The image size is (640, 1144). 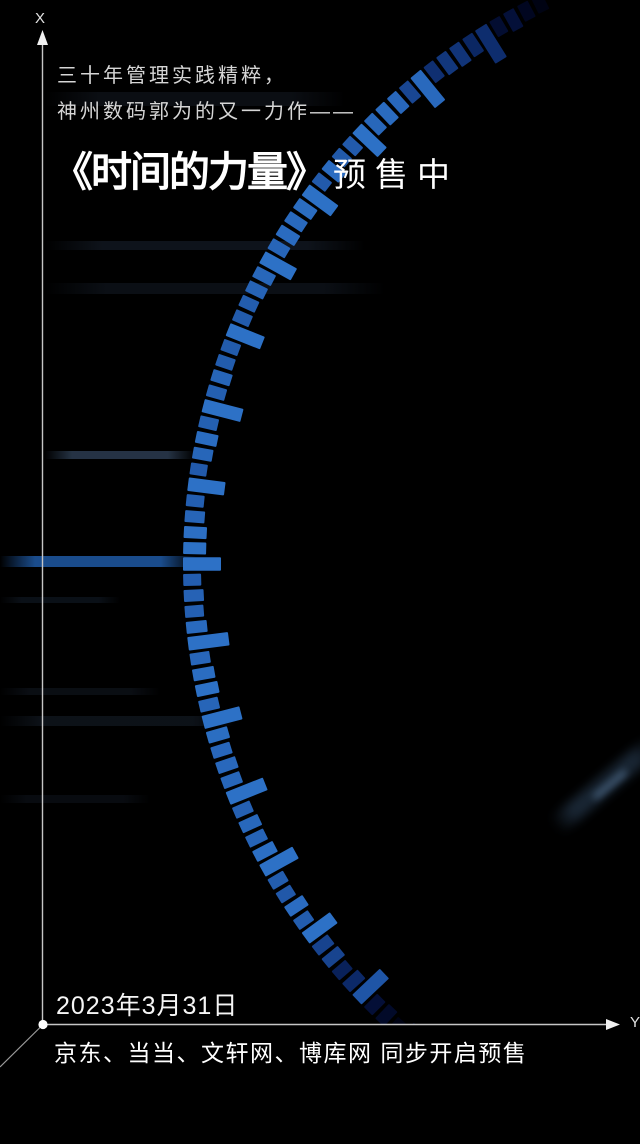 I want to click on diagonal-axis-line, so click(x=20, y=1047).